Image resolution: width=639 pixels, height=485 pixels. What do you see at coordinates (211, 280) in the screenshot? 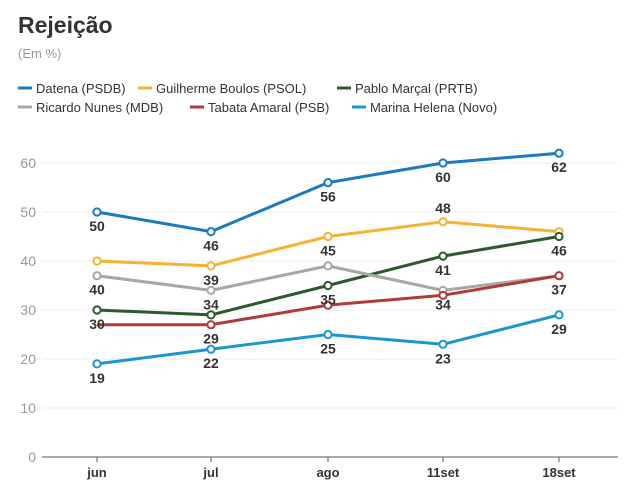
I see `data-label: 39` at bounding box center [211, 280].